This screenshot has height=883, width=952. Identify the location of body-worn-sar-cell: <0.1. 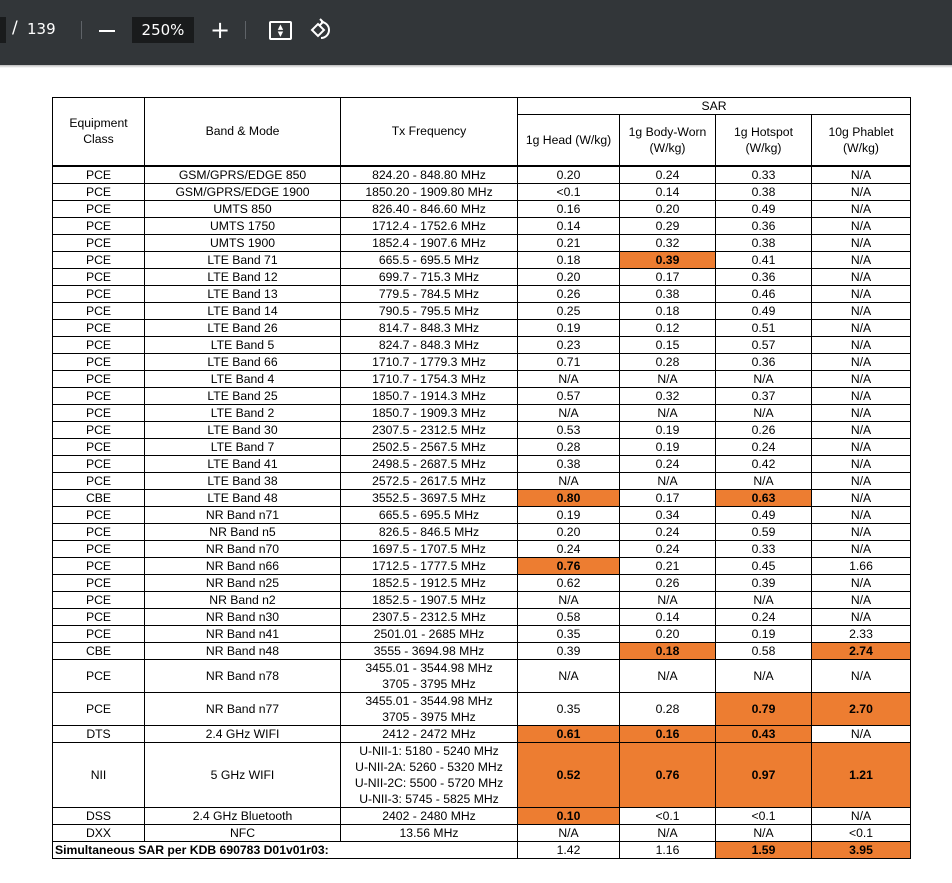
(667, 815).